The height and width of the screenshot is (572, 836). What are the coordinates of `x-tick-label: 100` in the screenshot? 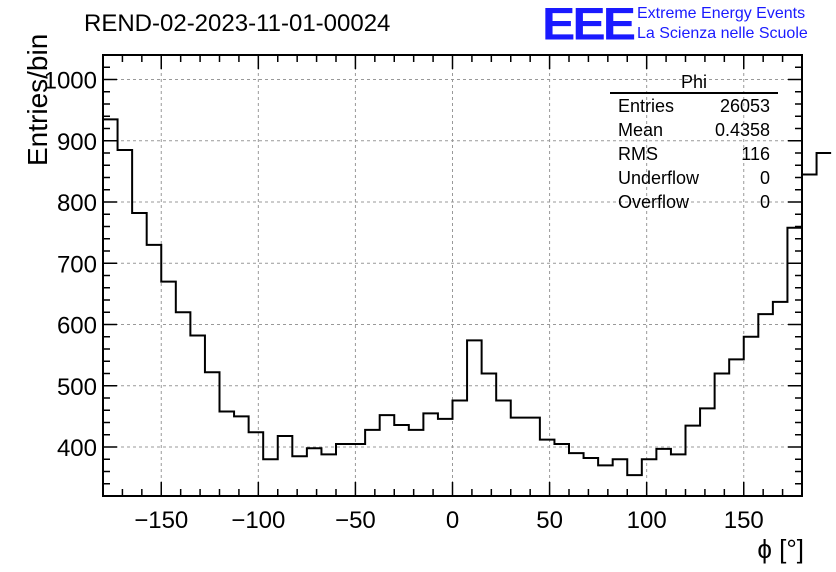 It's located at (647, 520).